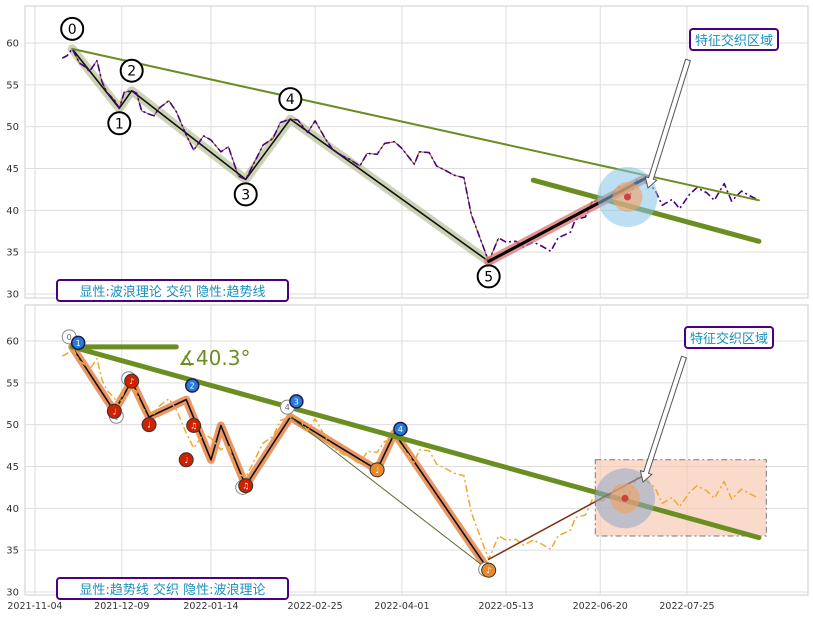 Image resolution: width=813 pixels, height=617 pixels. I want to click on bottom-annotation-label: 特征交织区域, so click(729, 339).